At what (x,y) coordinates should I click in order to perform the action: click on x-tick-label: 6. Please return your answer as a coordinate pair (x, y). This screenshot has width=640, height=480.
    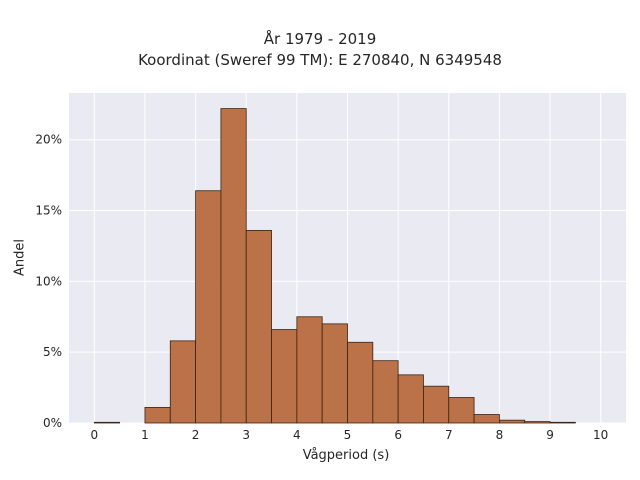
    Looking at the image, I should click on (398, 435).